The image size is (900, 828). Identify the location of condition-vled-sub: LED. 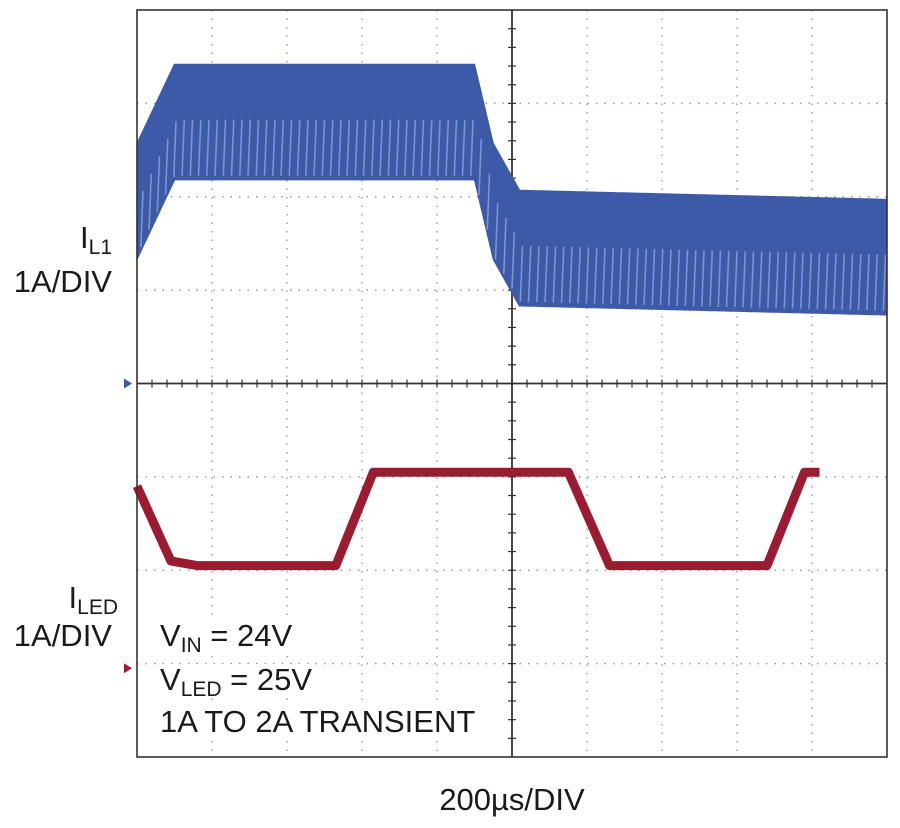
(201, 689).